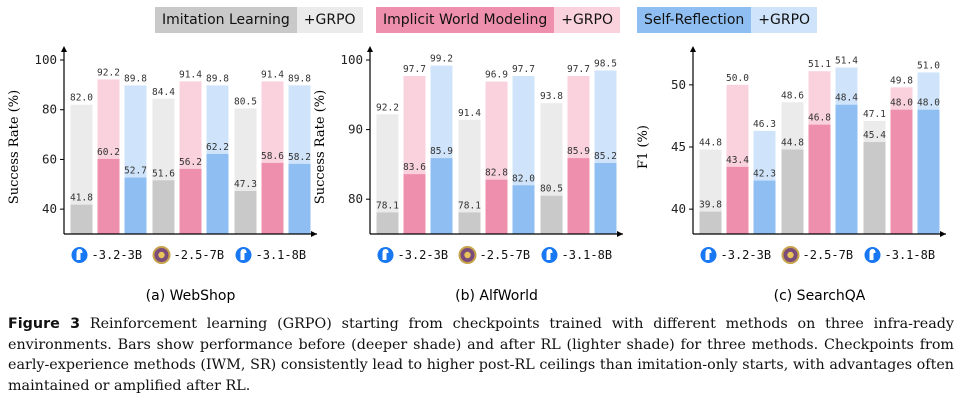 The height and width of the screenshot is (407, 960). I want to click on data-label-before: 45.4, so click(874, 135).